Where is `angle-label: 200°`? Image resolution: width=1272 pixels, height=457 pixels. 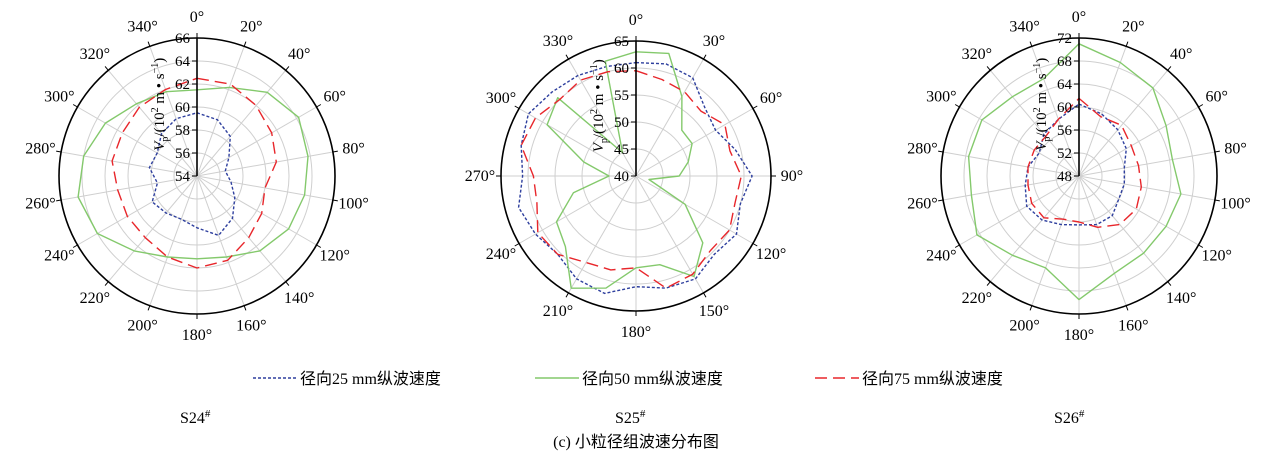 angle-label: 200° is located at coordinates (142, 325).